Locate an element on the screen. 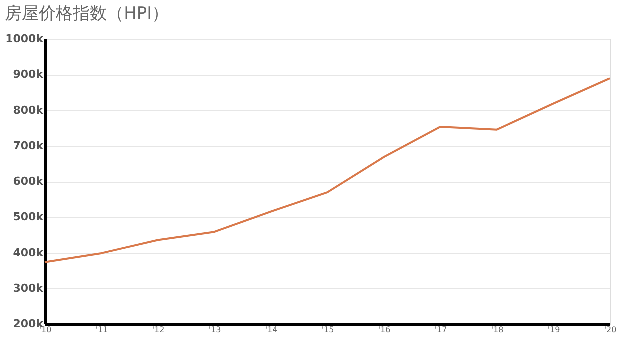 The height and width of the screenshot is (359, 640). chart-title: 房屋价格指数（HPI） is located at coordinates (87, 14).